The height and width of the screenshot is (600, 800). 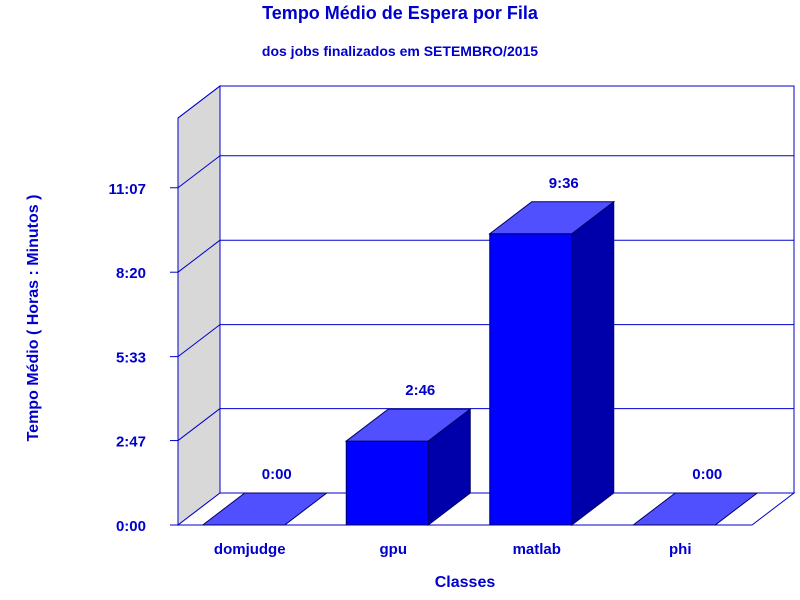 What do you see at coordinates (131, 442) in the screenshot?
I see `y-tick-label: 2:47` at bounding box center [131, 442].